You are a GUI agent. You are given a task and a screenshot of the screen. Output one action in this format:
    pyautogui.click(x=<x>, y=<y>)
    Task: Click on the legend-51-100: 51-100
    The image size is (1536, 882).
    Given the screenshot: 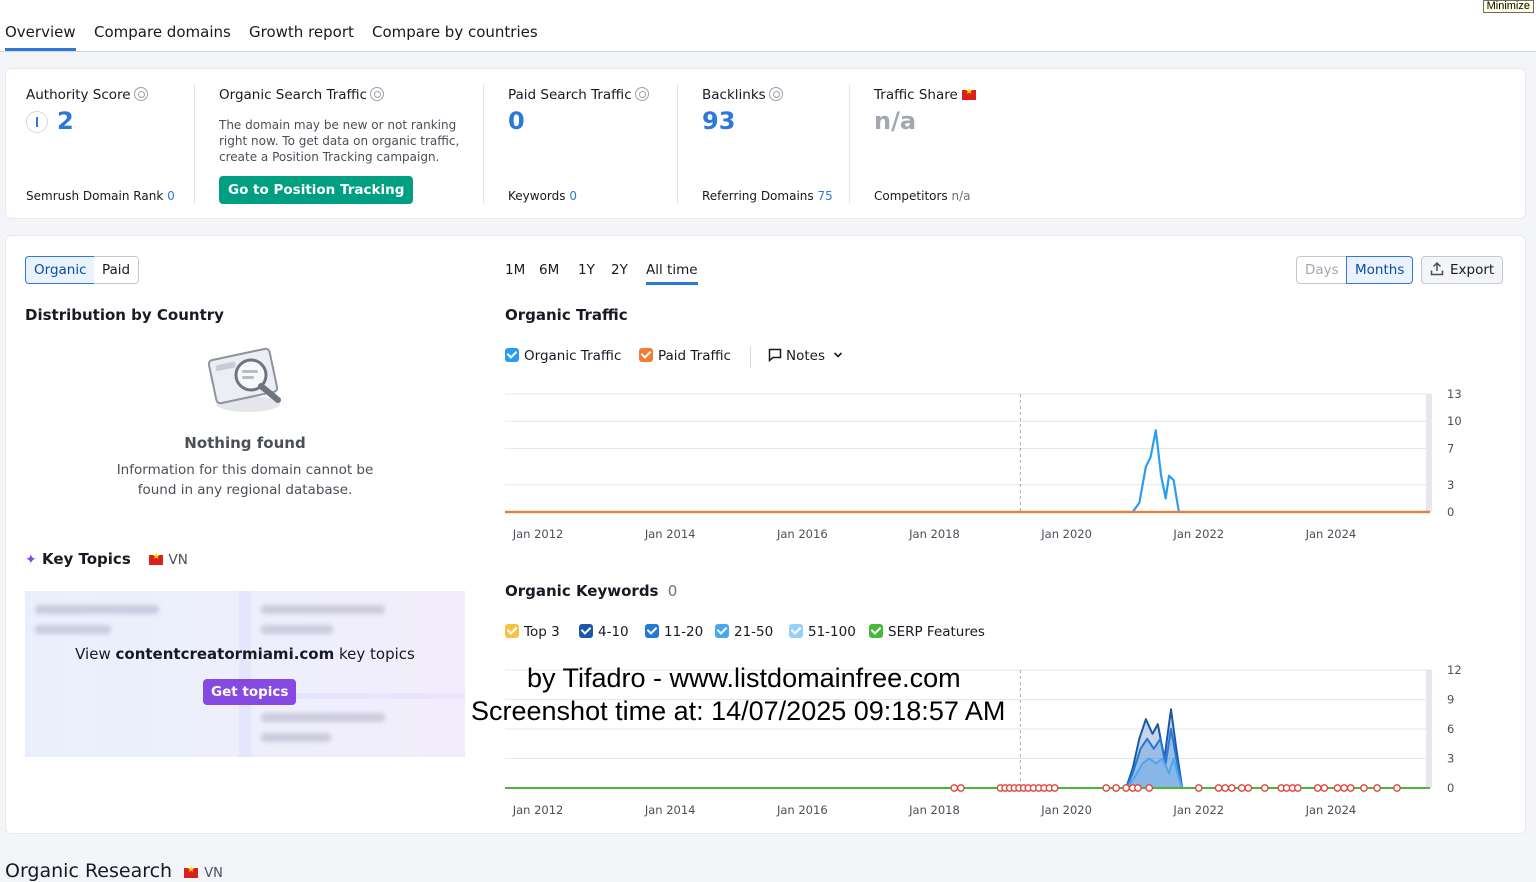 What is the action you would take?
    pyautogui.click(x=822, y=632)
    